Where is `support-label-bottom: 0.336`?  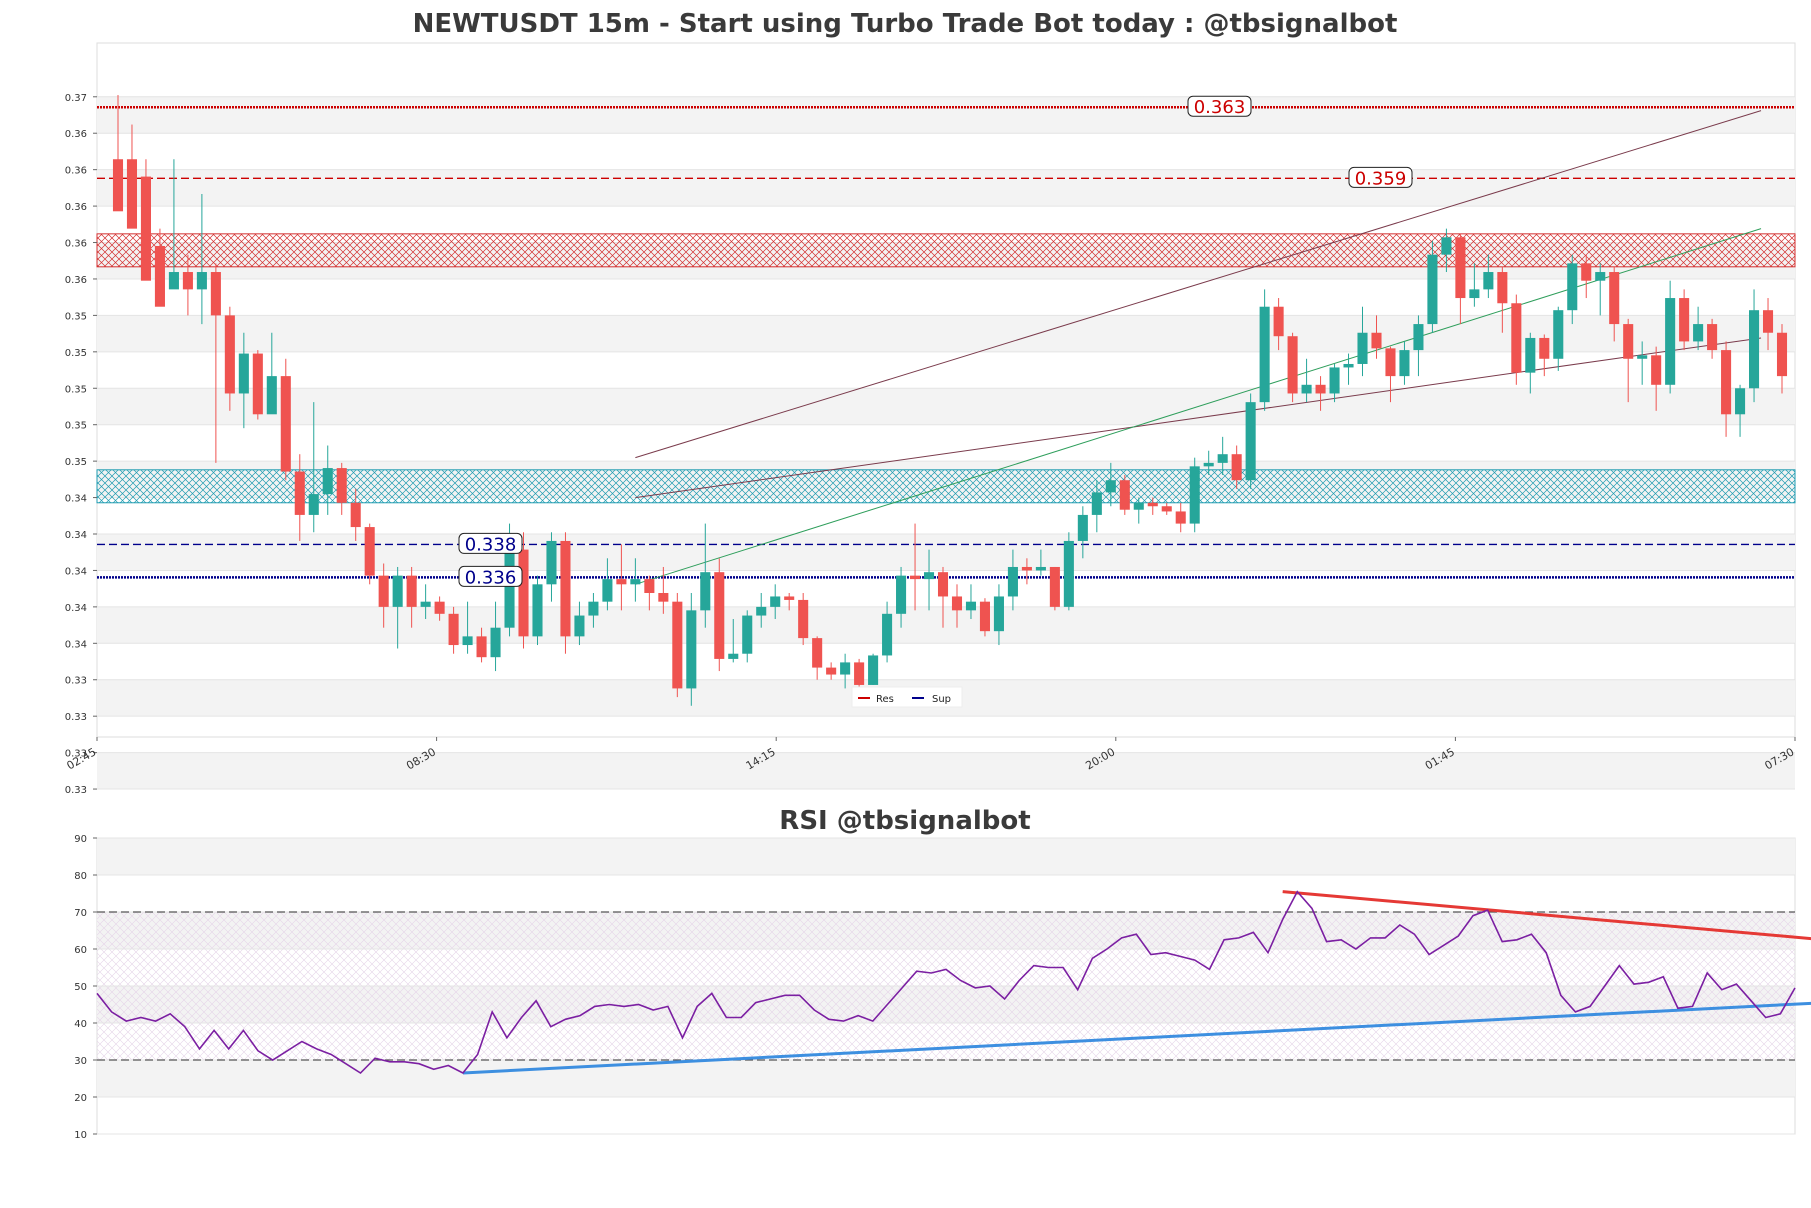 support-label-bottom: 0.336 is located at coordinates (491, 577).